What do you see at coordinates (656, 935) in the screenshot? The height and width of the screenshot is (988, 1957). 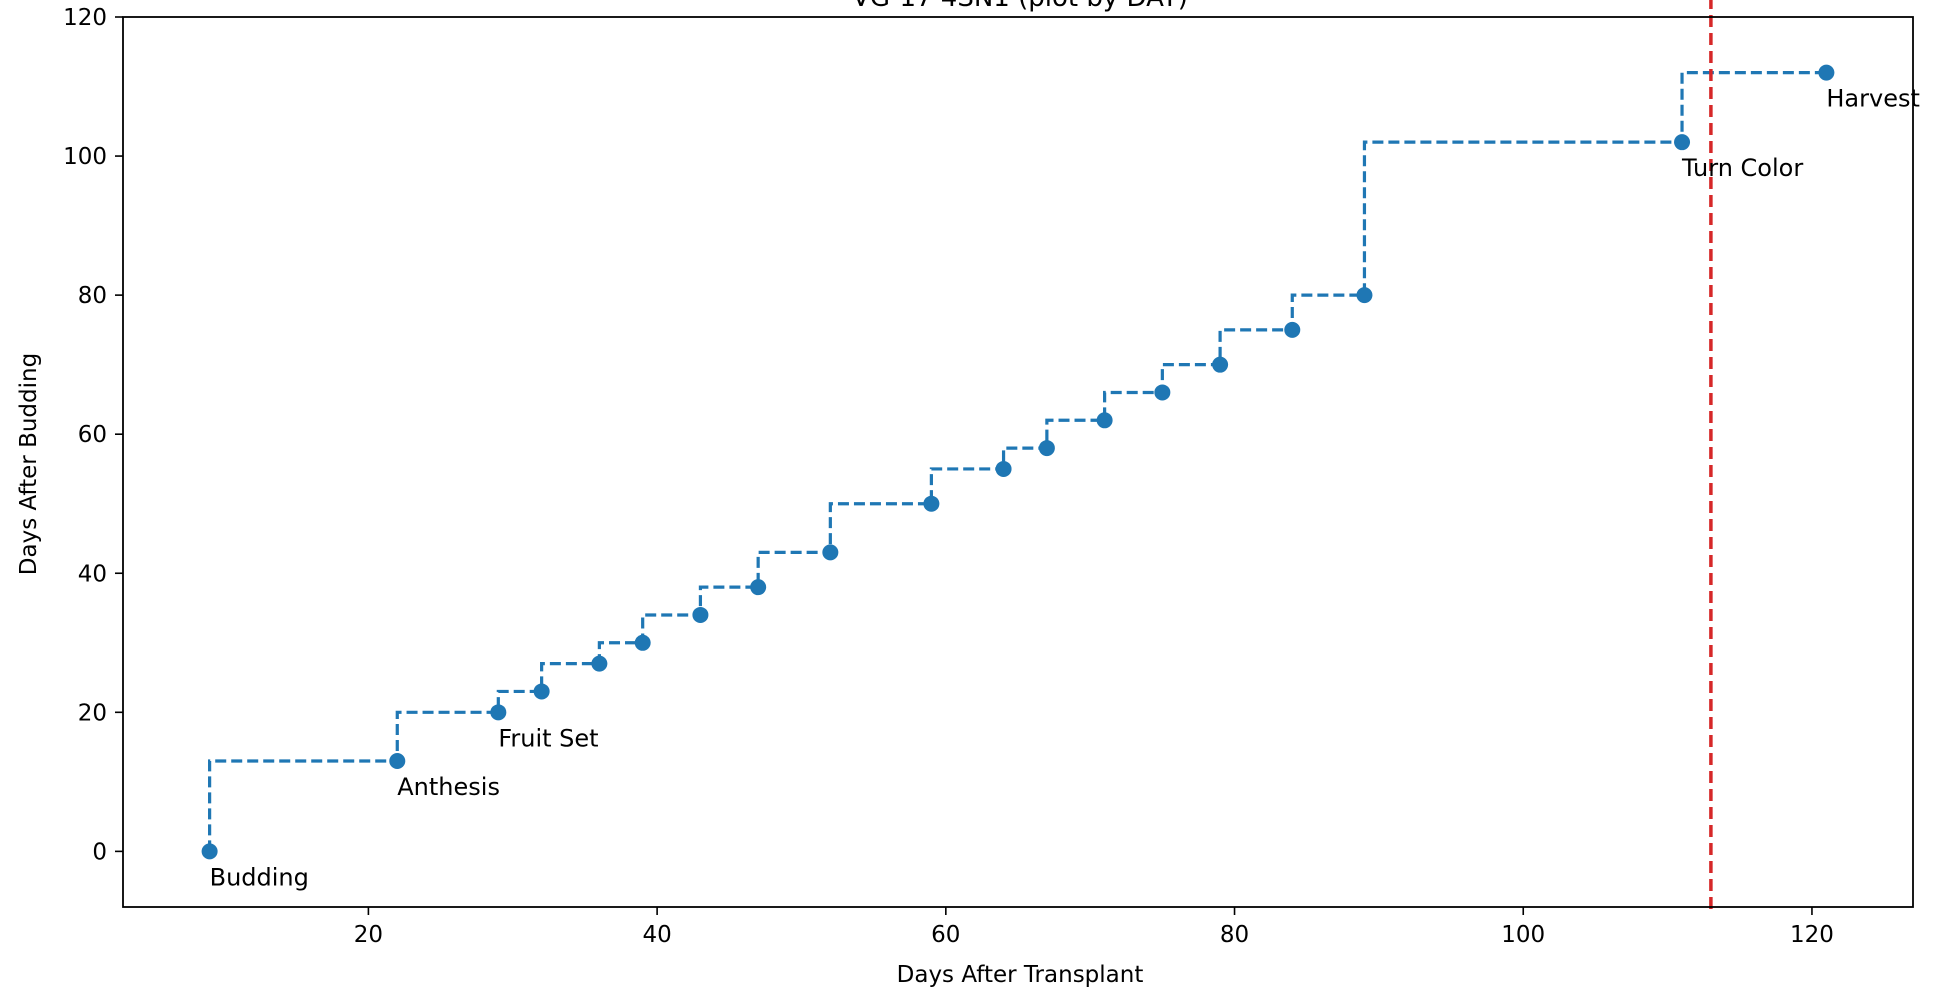 I see `x-tick-label-40: 40` at bounding box center [656, 935].